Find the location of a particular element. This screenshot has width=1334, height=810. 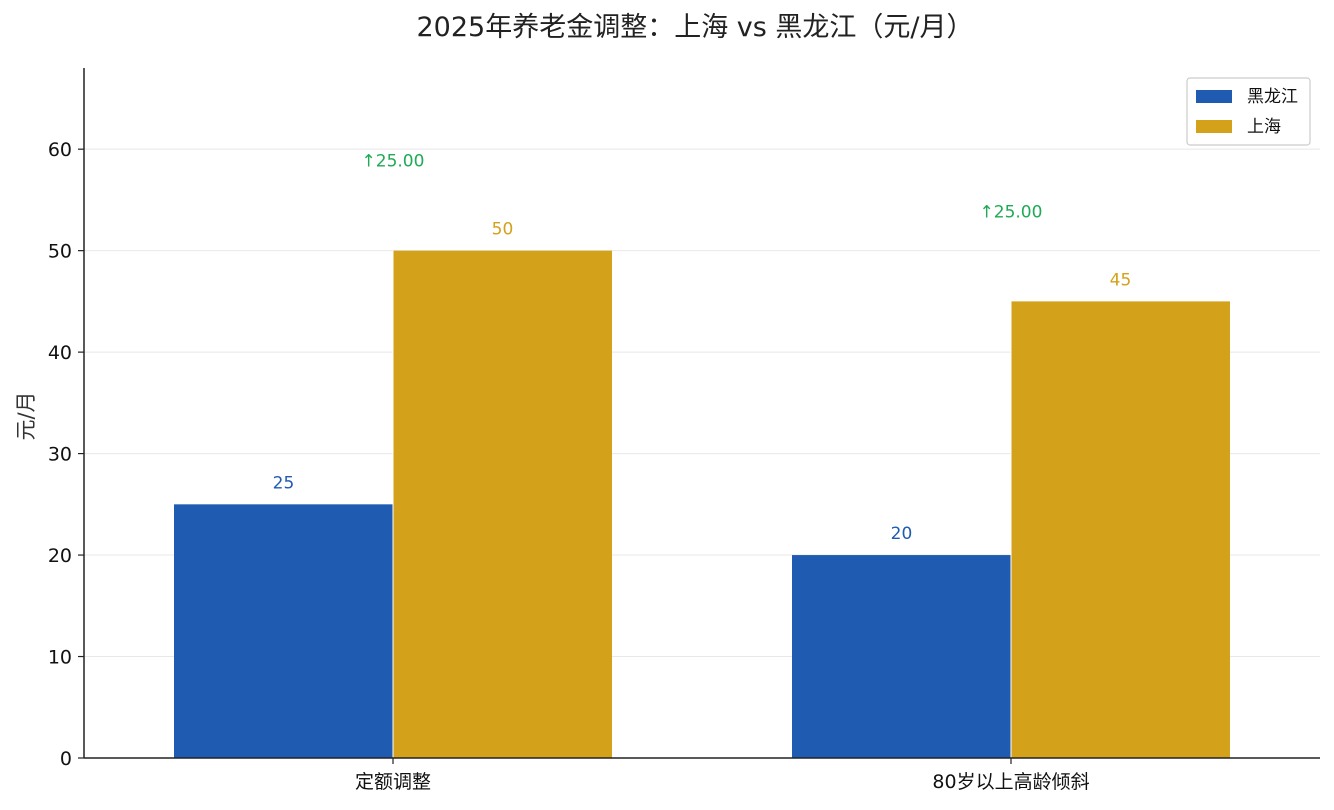

y-tick-label: 10 is located at coordinates (60, 658).